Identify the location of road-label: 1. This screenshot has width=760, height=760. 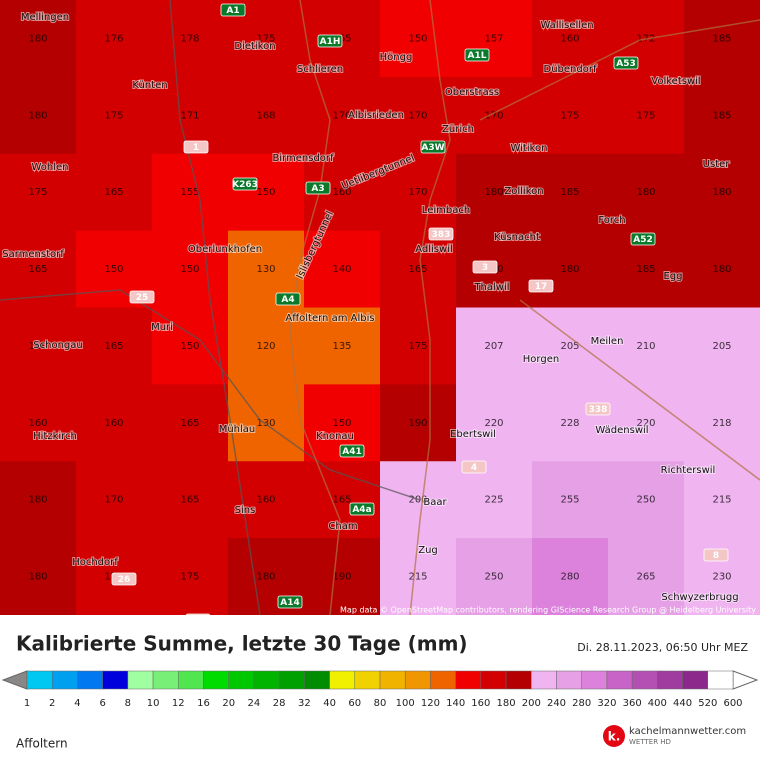
(196, 148).